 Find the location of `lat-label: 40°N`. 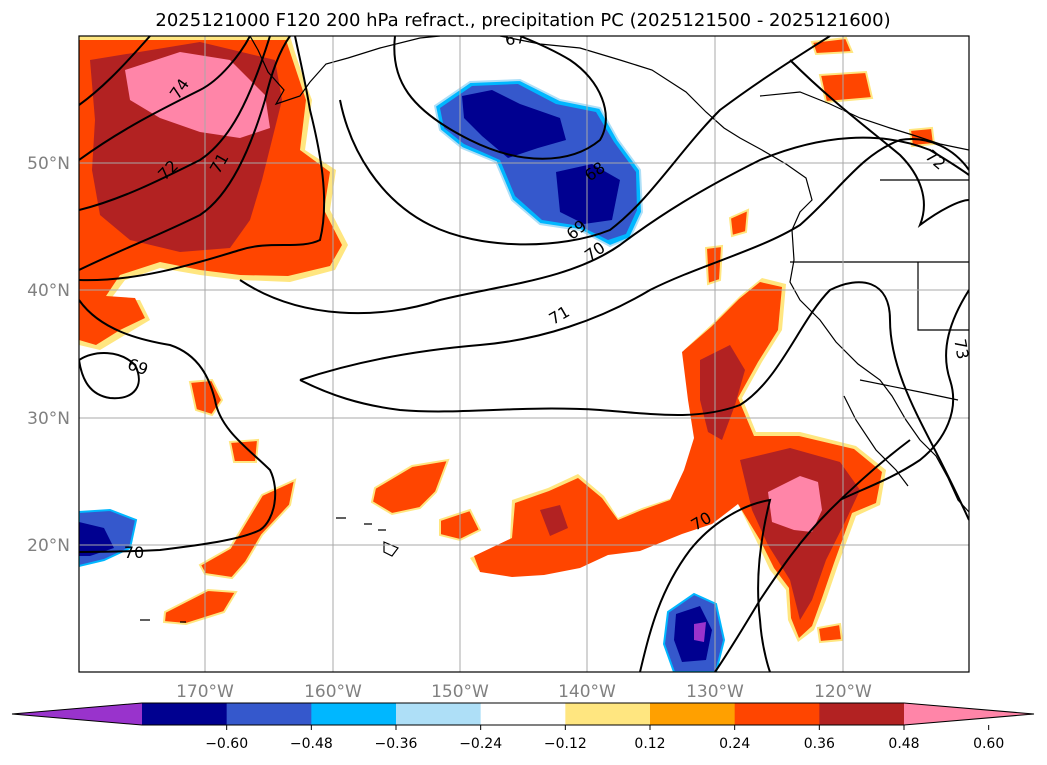

lat-label: 40°N is located at coordinates (48, 291).